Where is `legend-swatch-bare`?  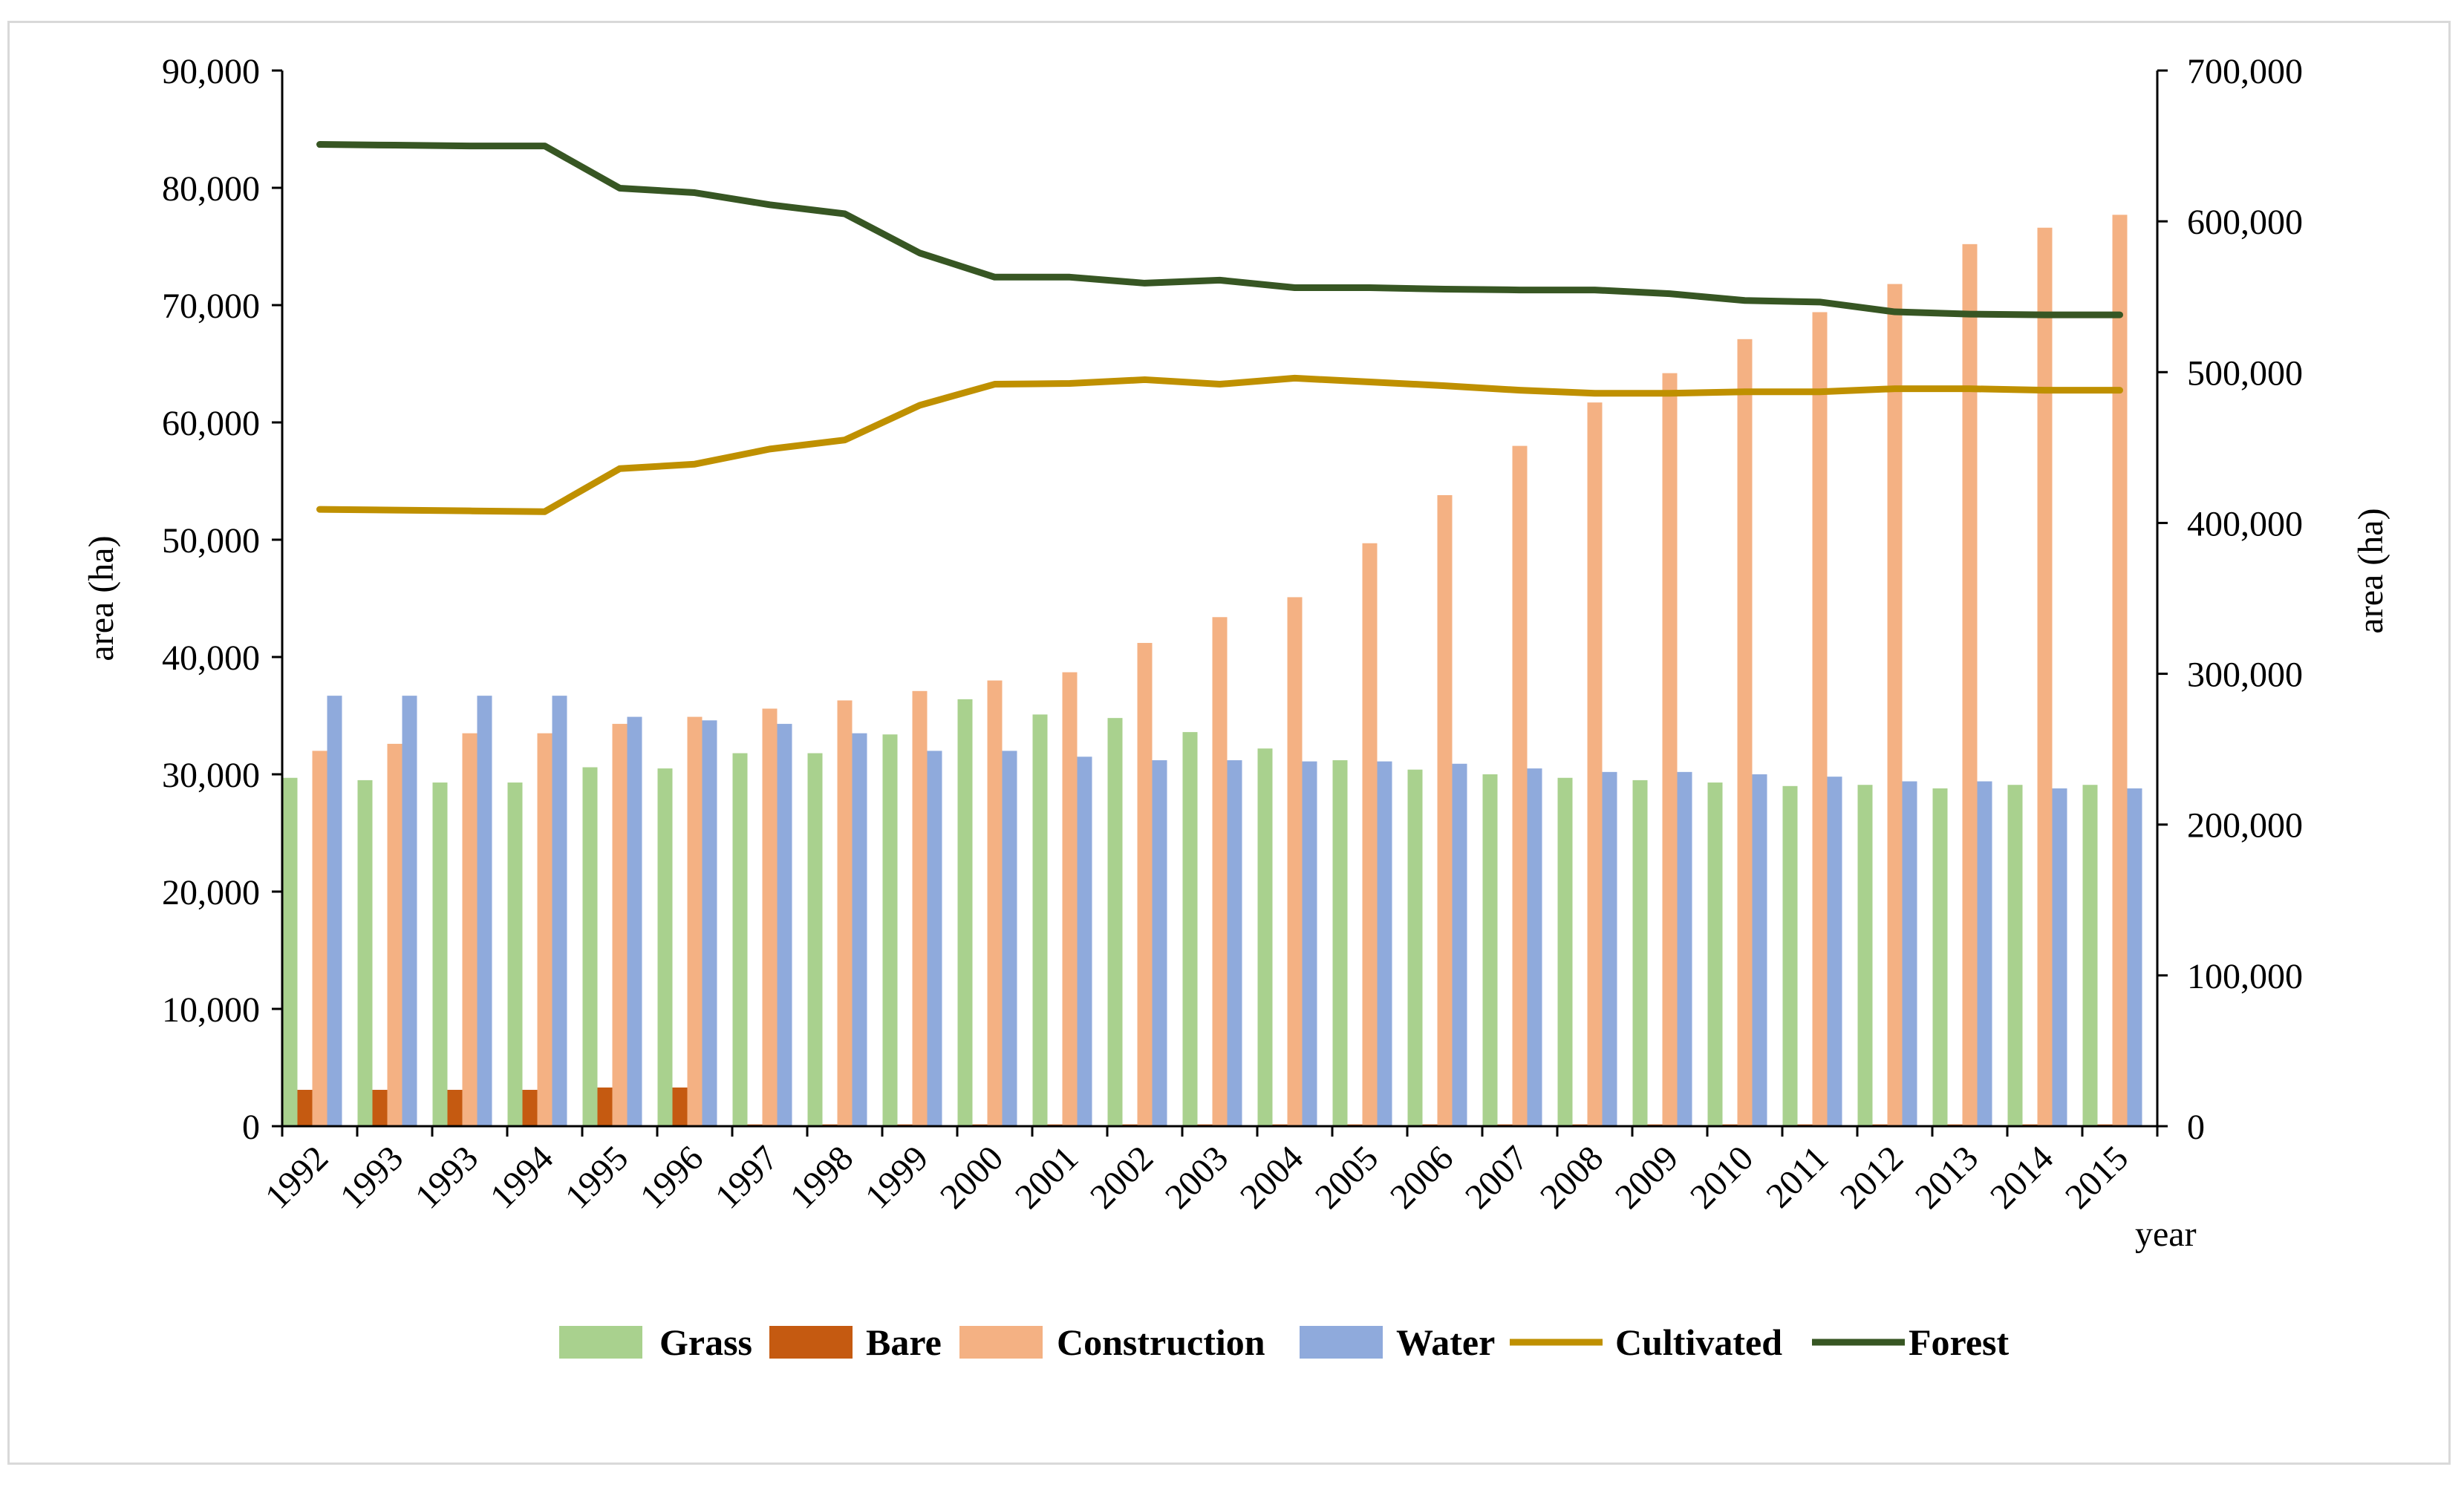 legend-swatch-bare is located at coordinates (811, 1342).